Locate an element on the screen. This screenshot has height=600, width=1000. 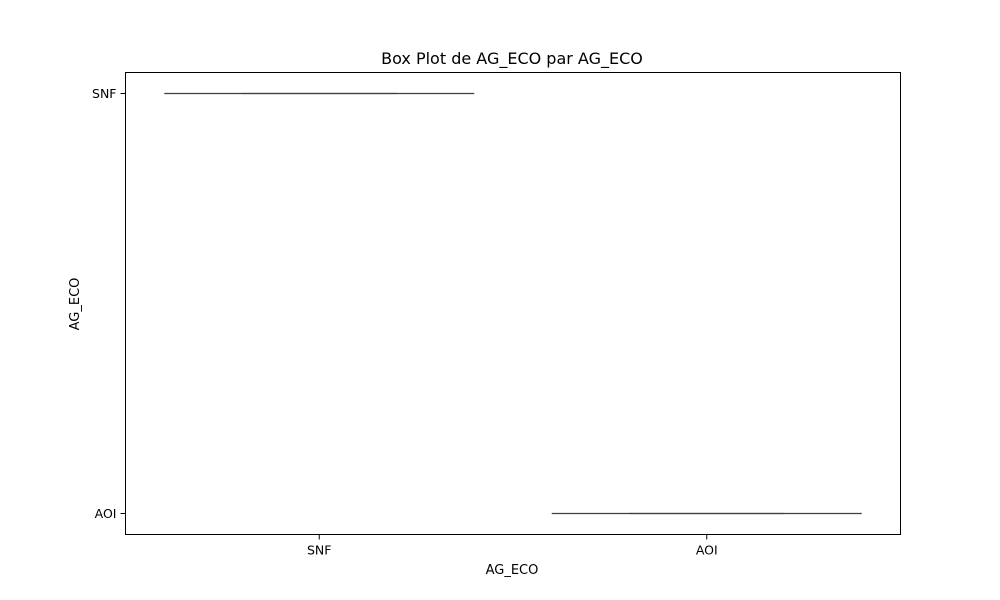
x-tick-label: SNF is located at coordinates (319, 550).